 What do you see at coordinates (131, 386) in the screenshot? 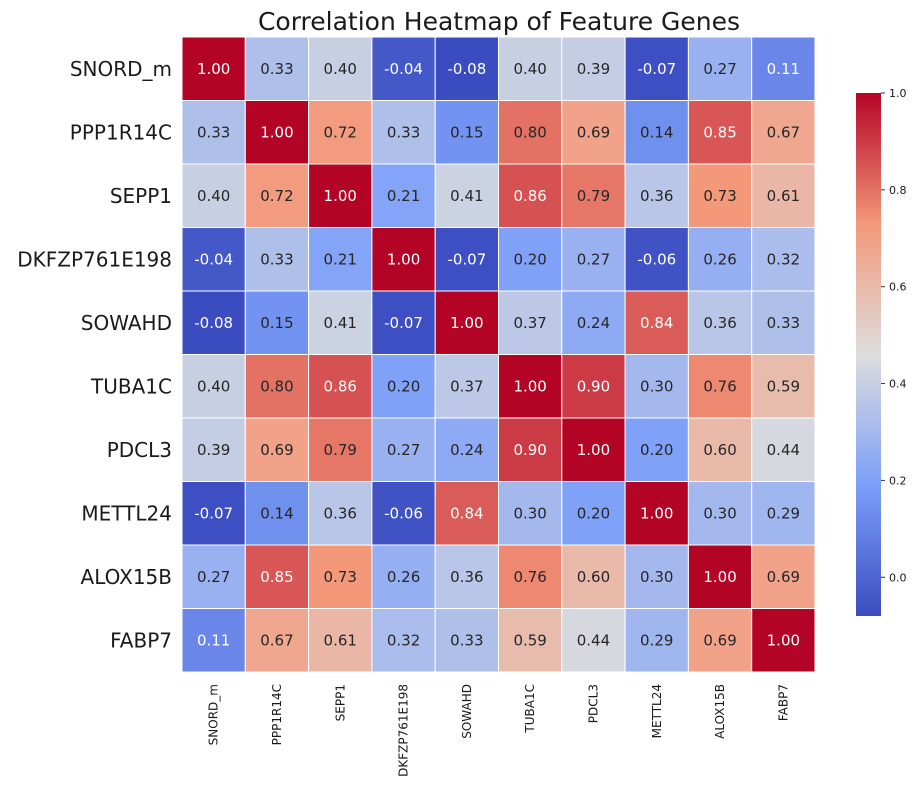
I see `row-label: TUBA1C` at bounding box center [131, 386].